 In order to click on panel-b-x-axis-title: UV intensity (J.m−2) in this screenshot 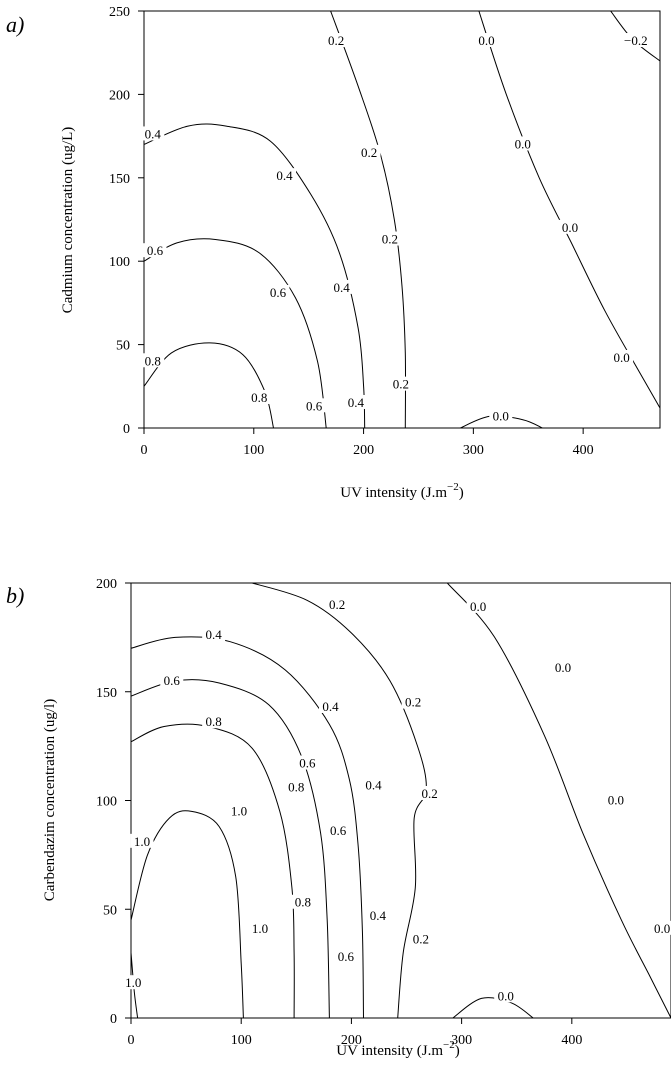, I will do `click(398, 1049)`.